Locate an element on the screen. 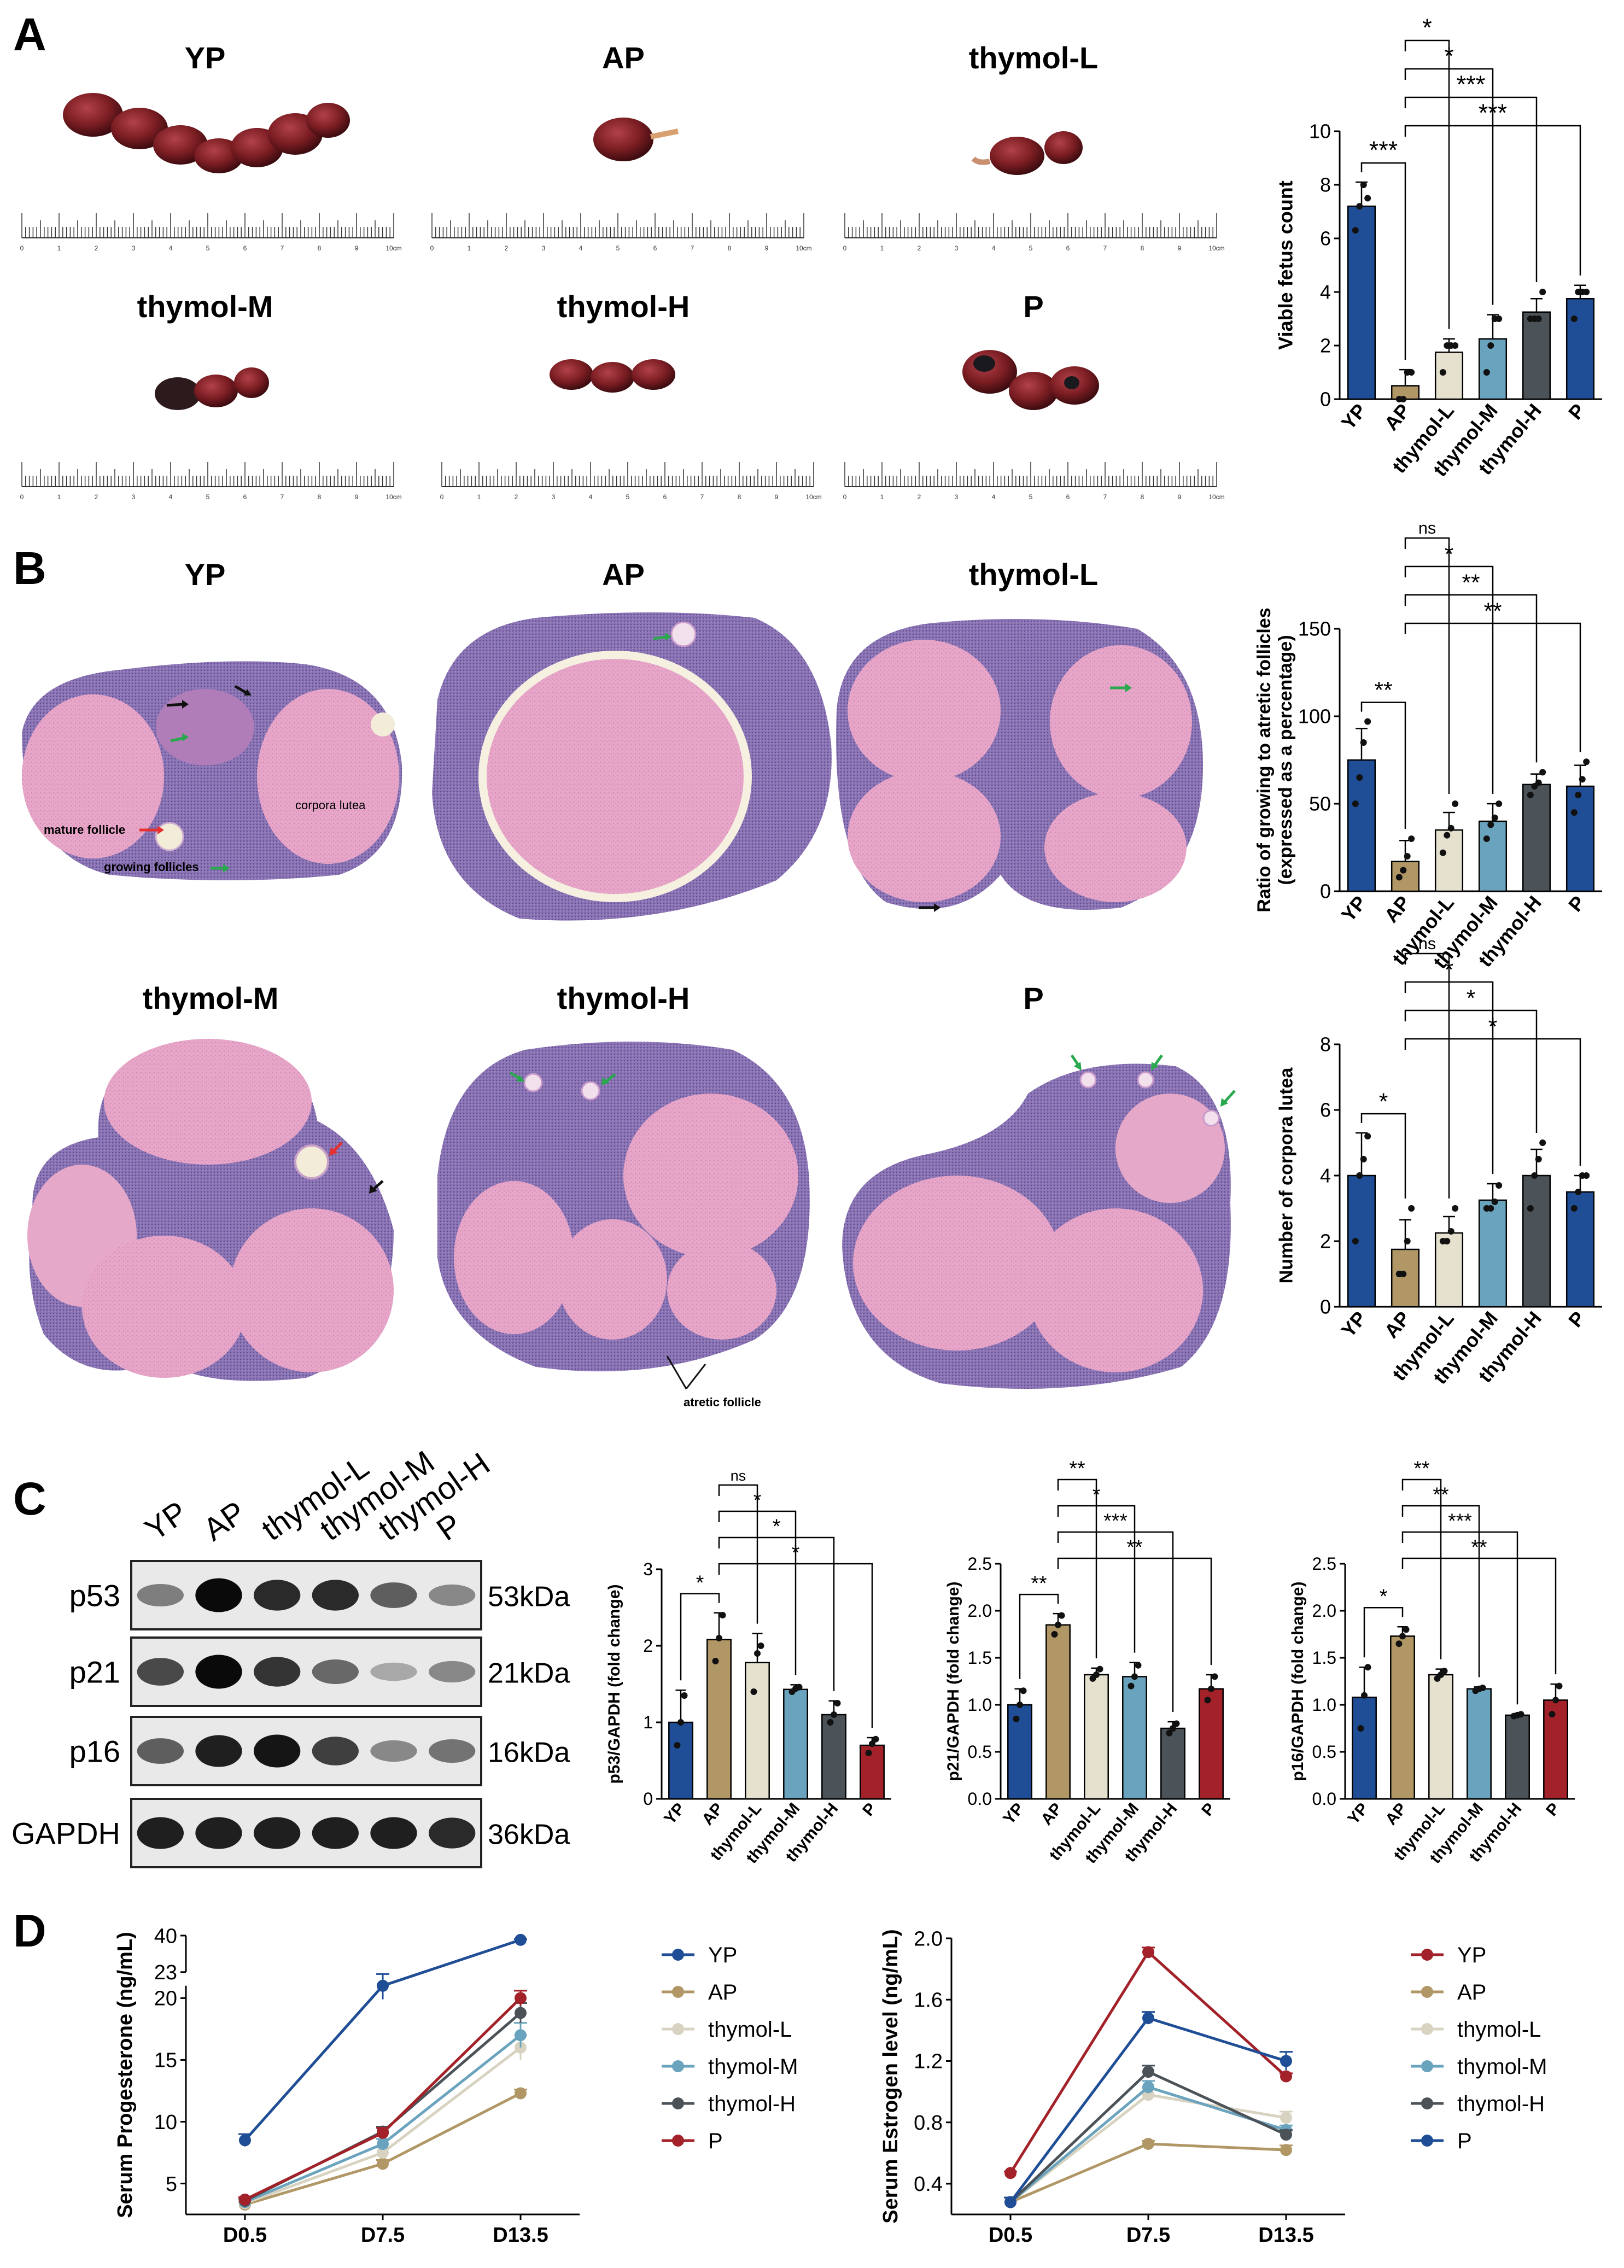 This screenshot has width=1624, height=2268. ruler-tick-label: 5 is located at coordinates (208, 497).